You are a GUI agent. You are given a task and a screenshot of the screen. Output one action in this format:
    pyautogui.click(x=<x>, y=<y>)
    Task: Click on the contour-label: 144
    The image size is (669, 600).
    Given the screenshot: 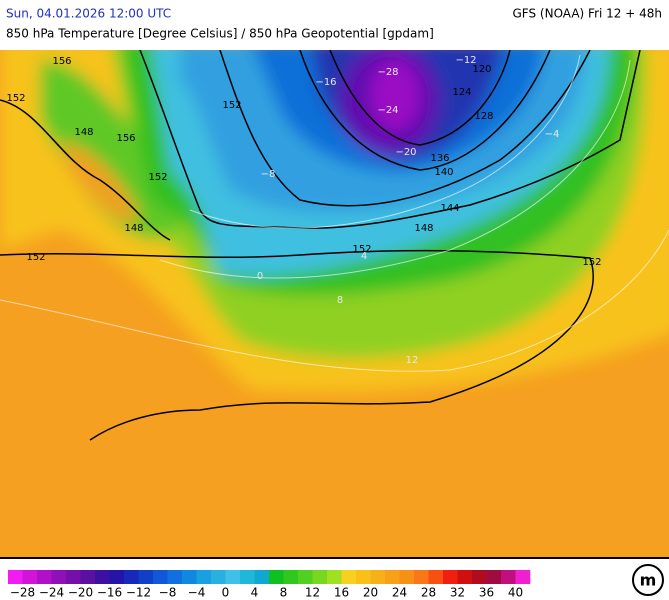 What is the action you would take?
    pyautogui.click(x=449, y=208)
    